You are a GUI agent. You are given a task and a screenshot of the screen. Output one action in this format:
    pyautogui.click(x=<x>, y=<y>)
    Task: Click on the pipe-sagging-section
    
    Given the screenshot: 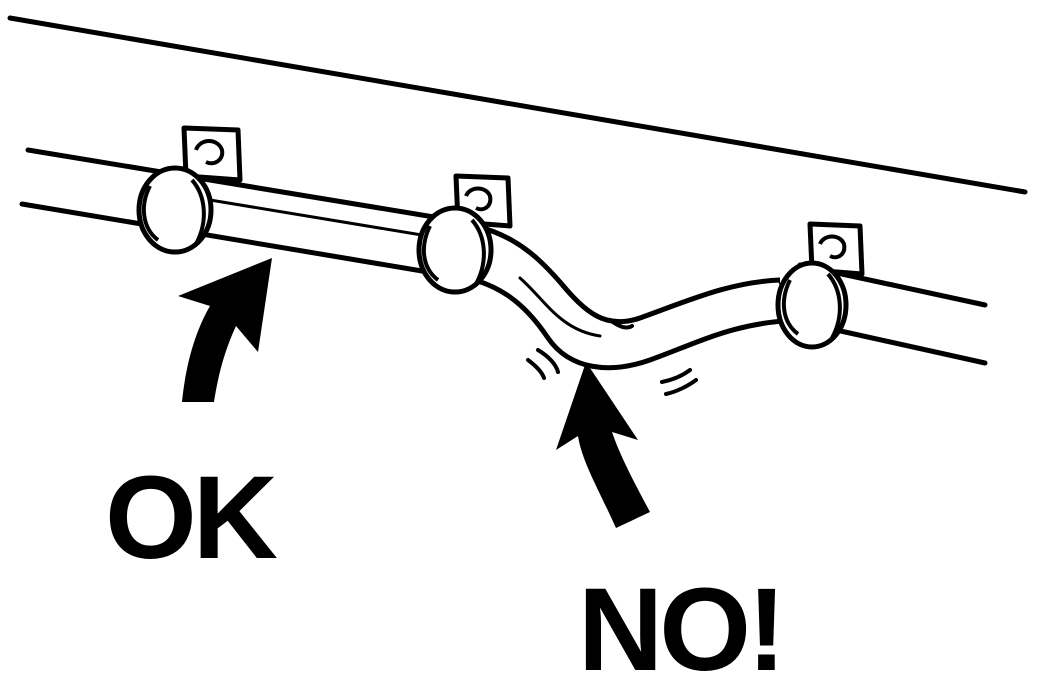 What is the action you would take?
    pyautogui.click(x=620, y=293)
    